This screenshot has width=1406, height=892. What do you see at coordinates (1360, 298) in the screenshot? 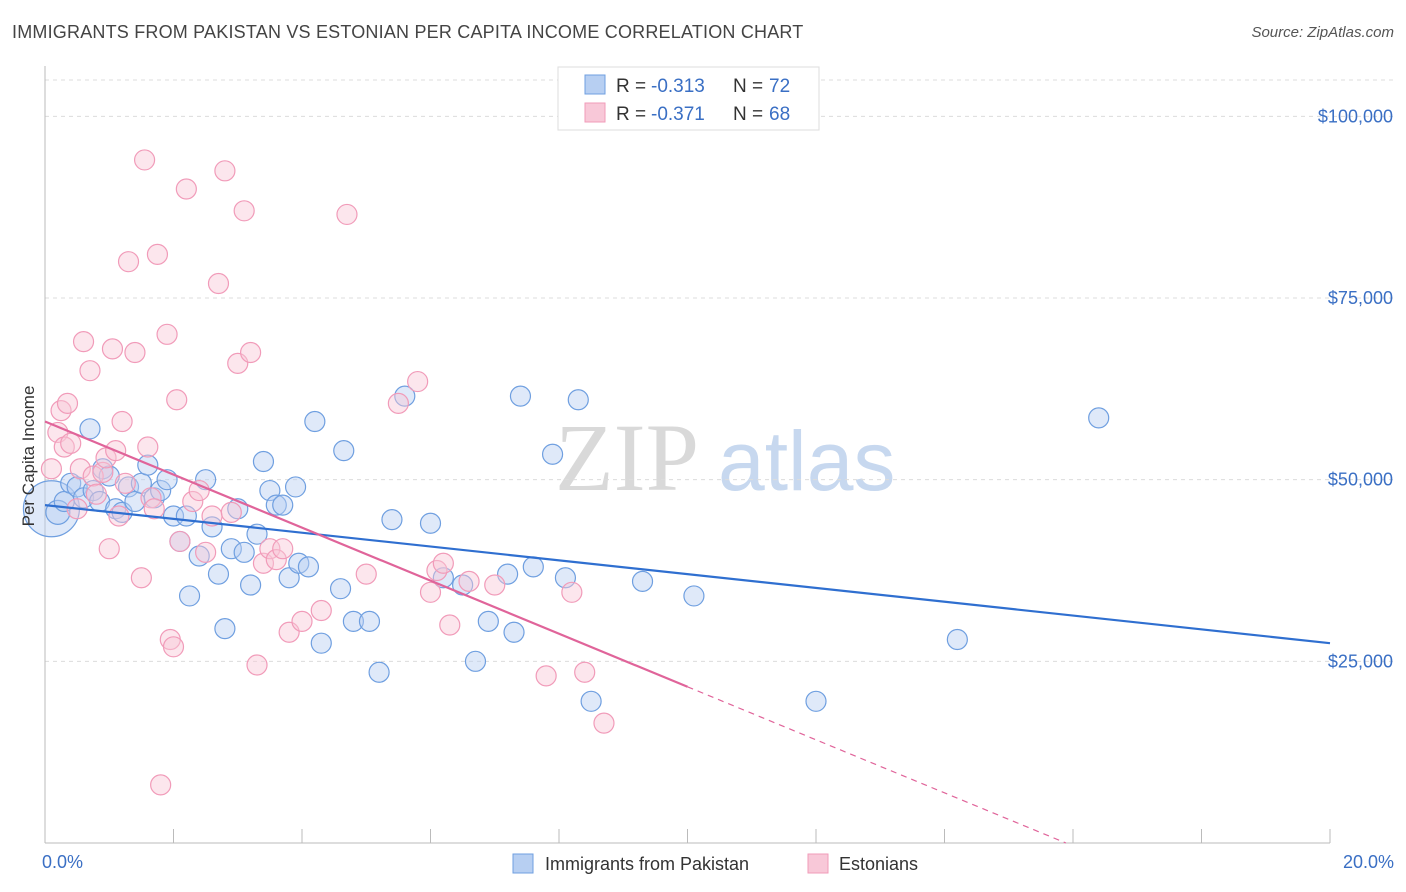
I see `y-tick-label-2: $75,000` at bounding box center [1360, 298].